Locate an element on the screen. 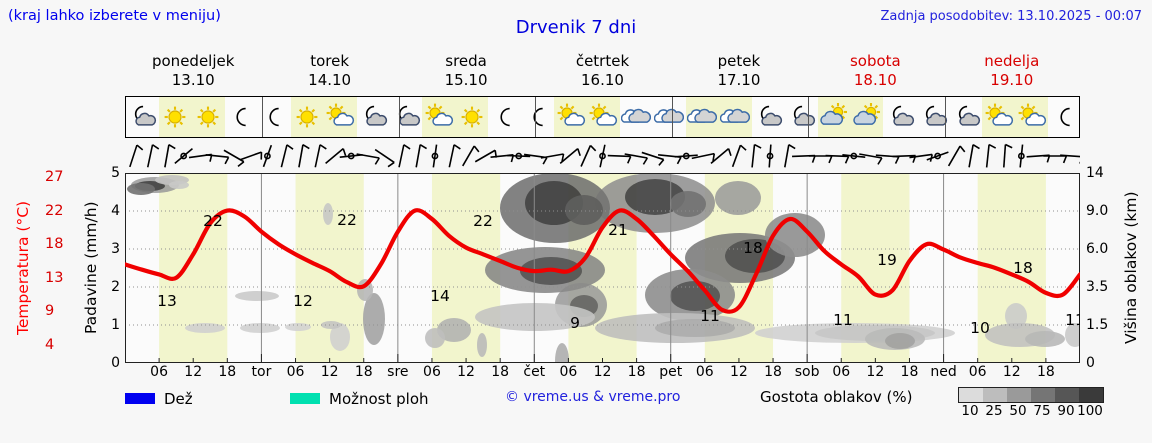  precipitation-tick: 4 is located at coordinates (115, 211).